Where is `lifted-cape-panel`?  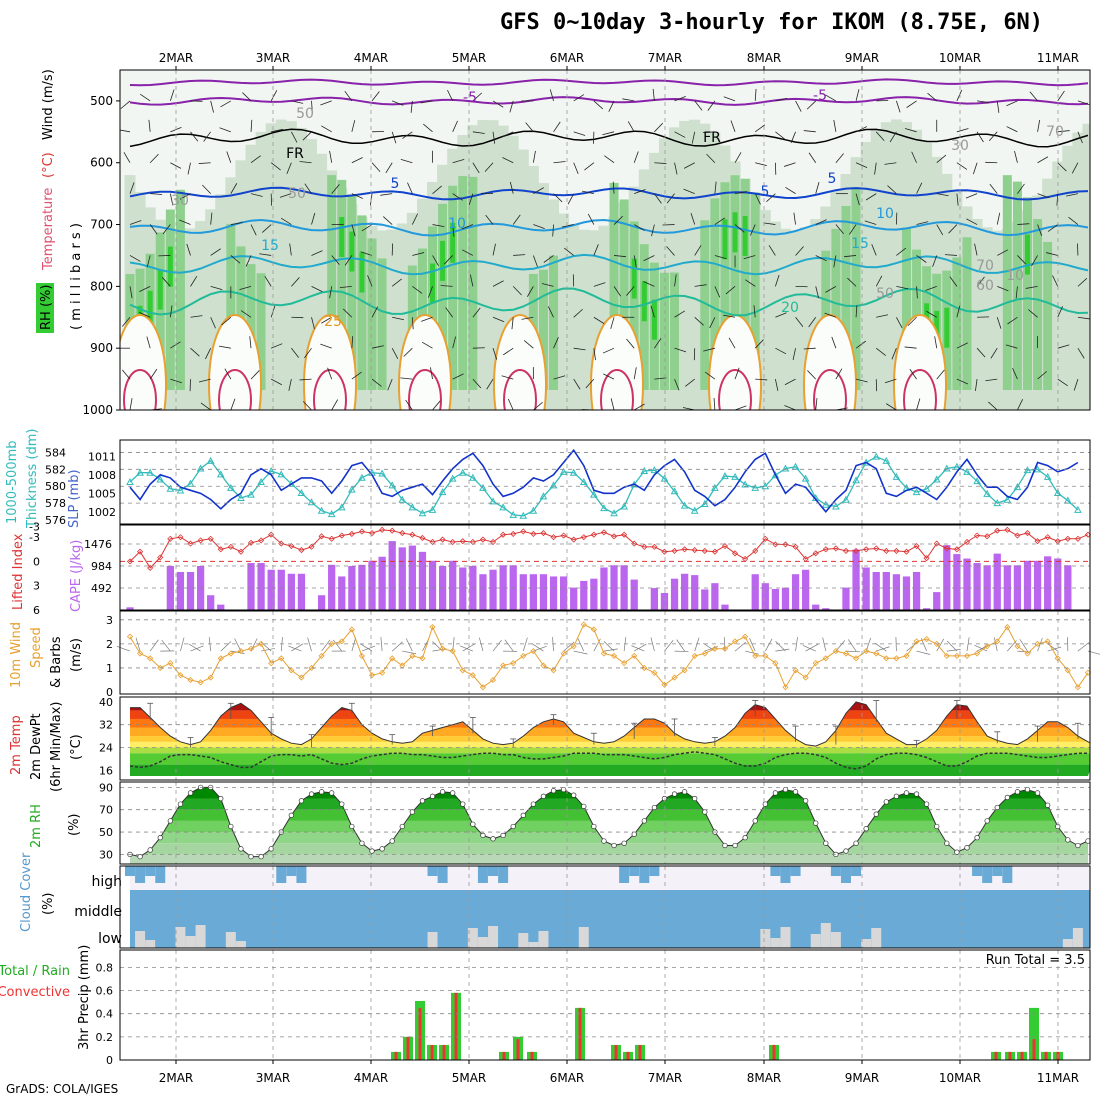 lifted-cape-panel is located at coordinates (605, 567).